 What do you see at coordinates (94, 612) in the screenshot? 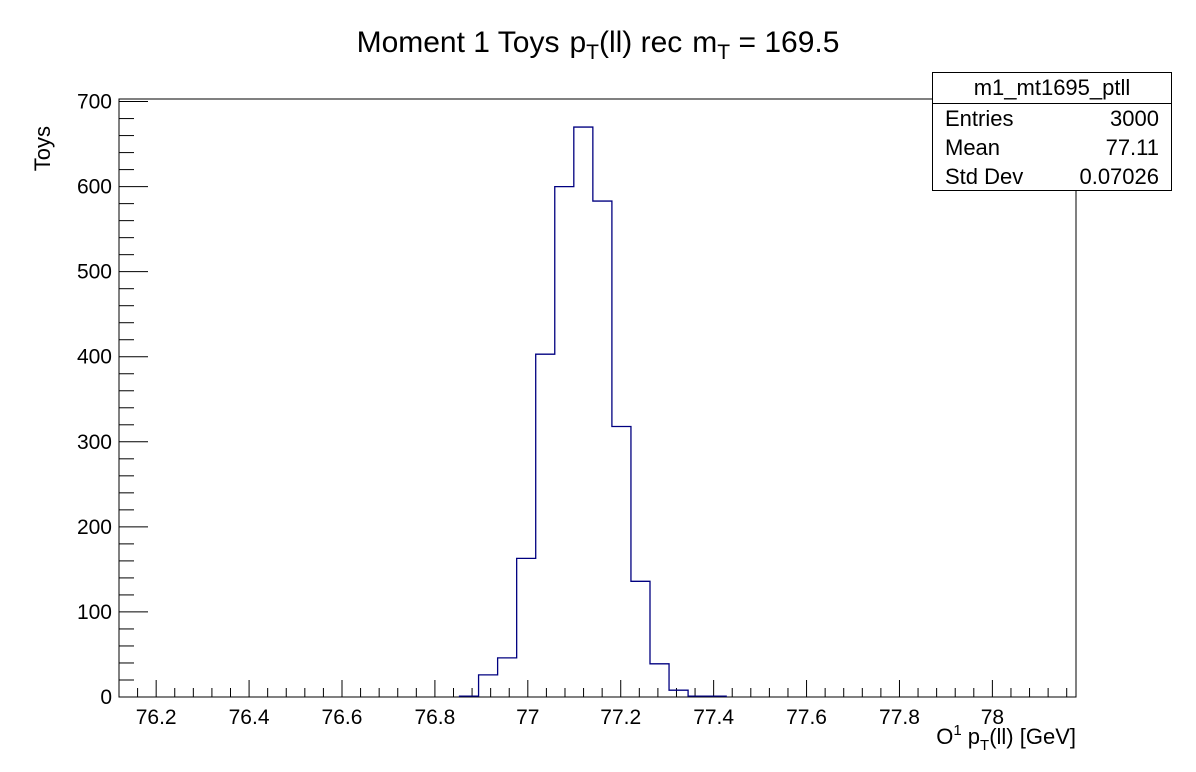
I see `y-tick-label: 100` at bounding box center [94, 612].